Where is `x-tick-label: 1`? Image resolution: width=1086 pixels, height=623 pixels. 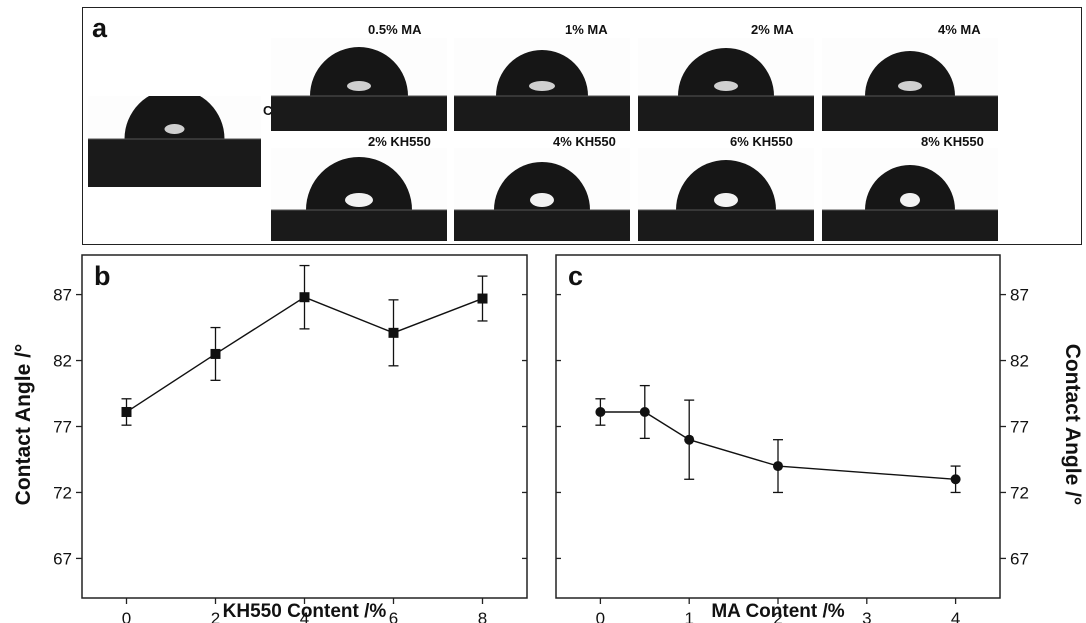
x-tick-label: 1 is located at coordinates (688, 616).